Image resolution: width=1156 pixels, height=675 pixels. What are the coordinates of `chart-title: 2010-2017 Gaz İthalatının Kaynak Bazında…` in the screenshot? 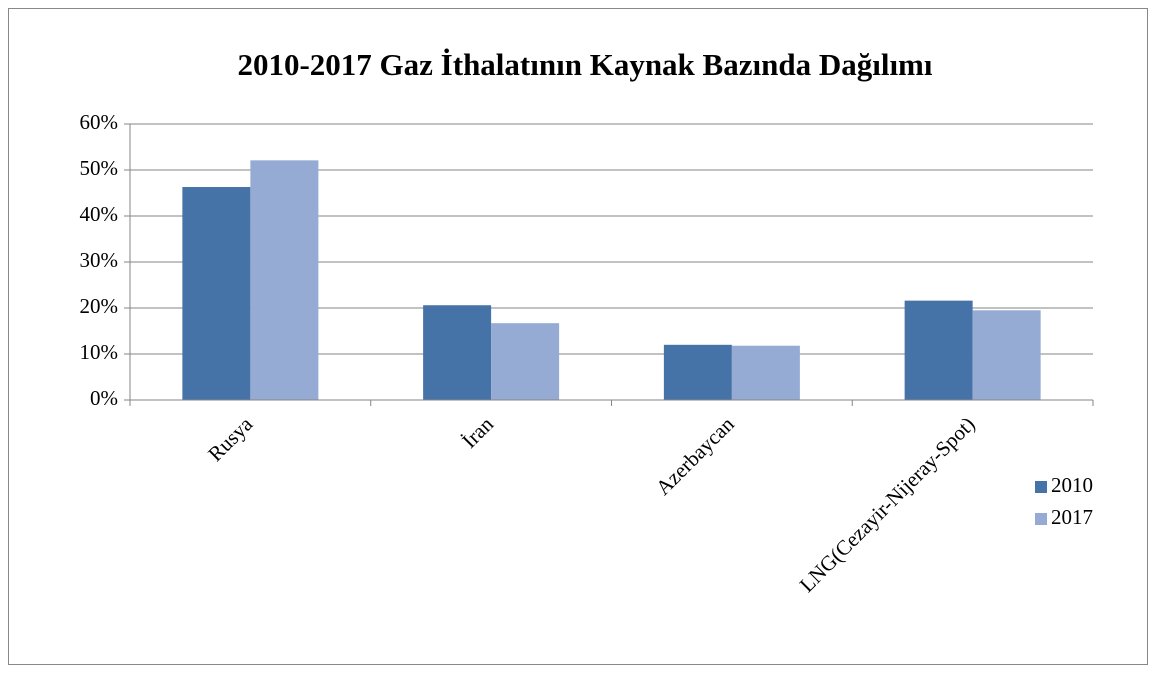 It's located at (584, 64).